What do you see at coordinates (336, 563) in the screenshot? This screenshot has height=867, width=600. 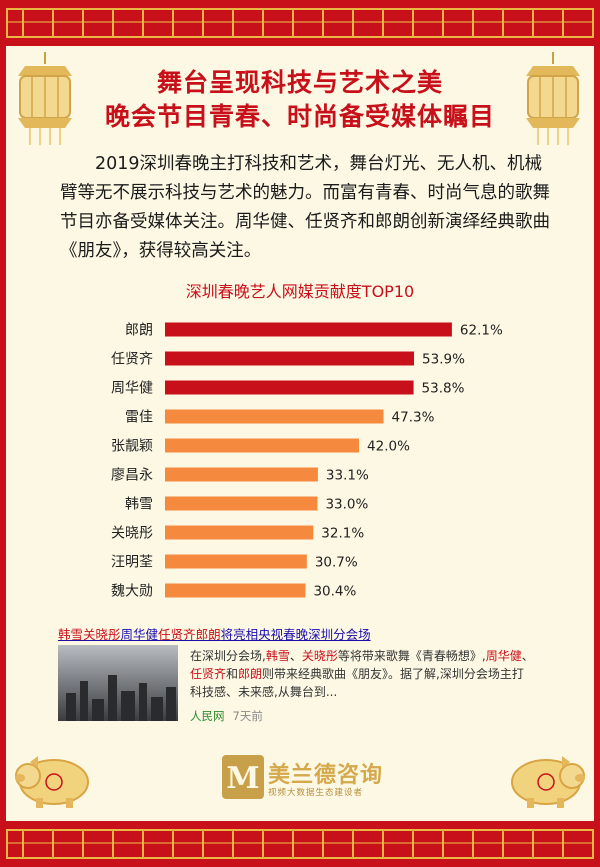 I see `value-label: 30.7%` at bounding box center [336, 563].